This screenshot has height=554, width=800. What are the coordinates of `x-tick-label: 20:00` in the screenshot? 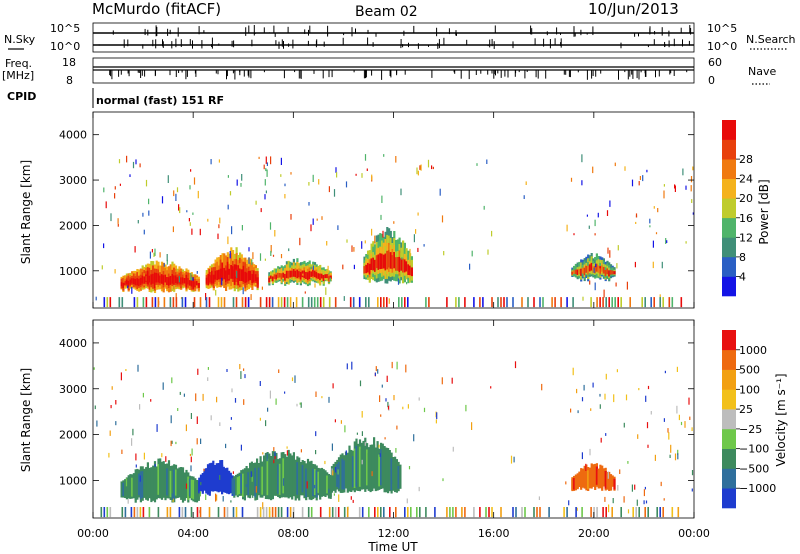 It's located at (594, 533).